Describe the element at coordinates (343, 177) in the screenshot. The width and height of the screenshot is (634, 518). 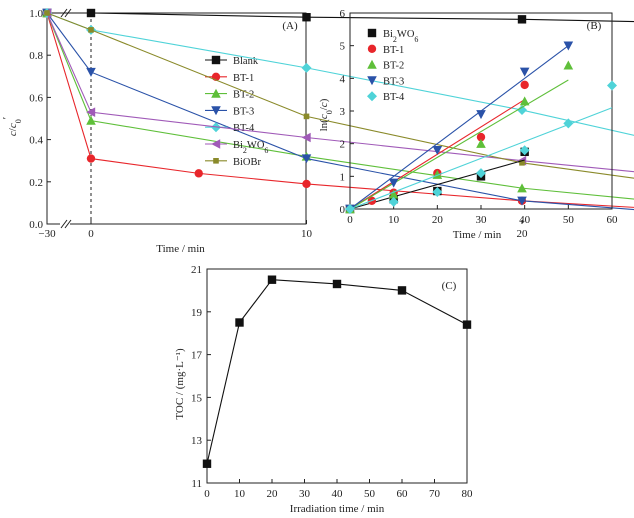
I see `y-tick-label: 1` at that location.